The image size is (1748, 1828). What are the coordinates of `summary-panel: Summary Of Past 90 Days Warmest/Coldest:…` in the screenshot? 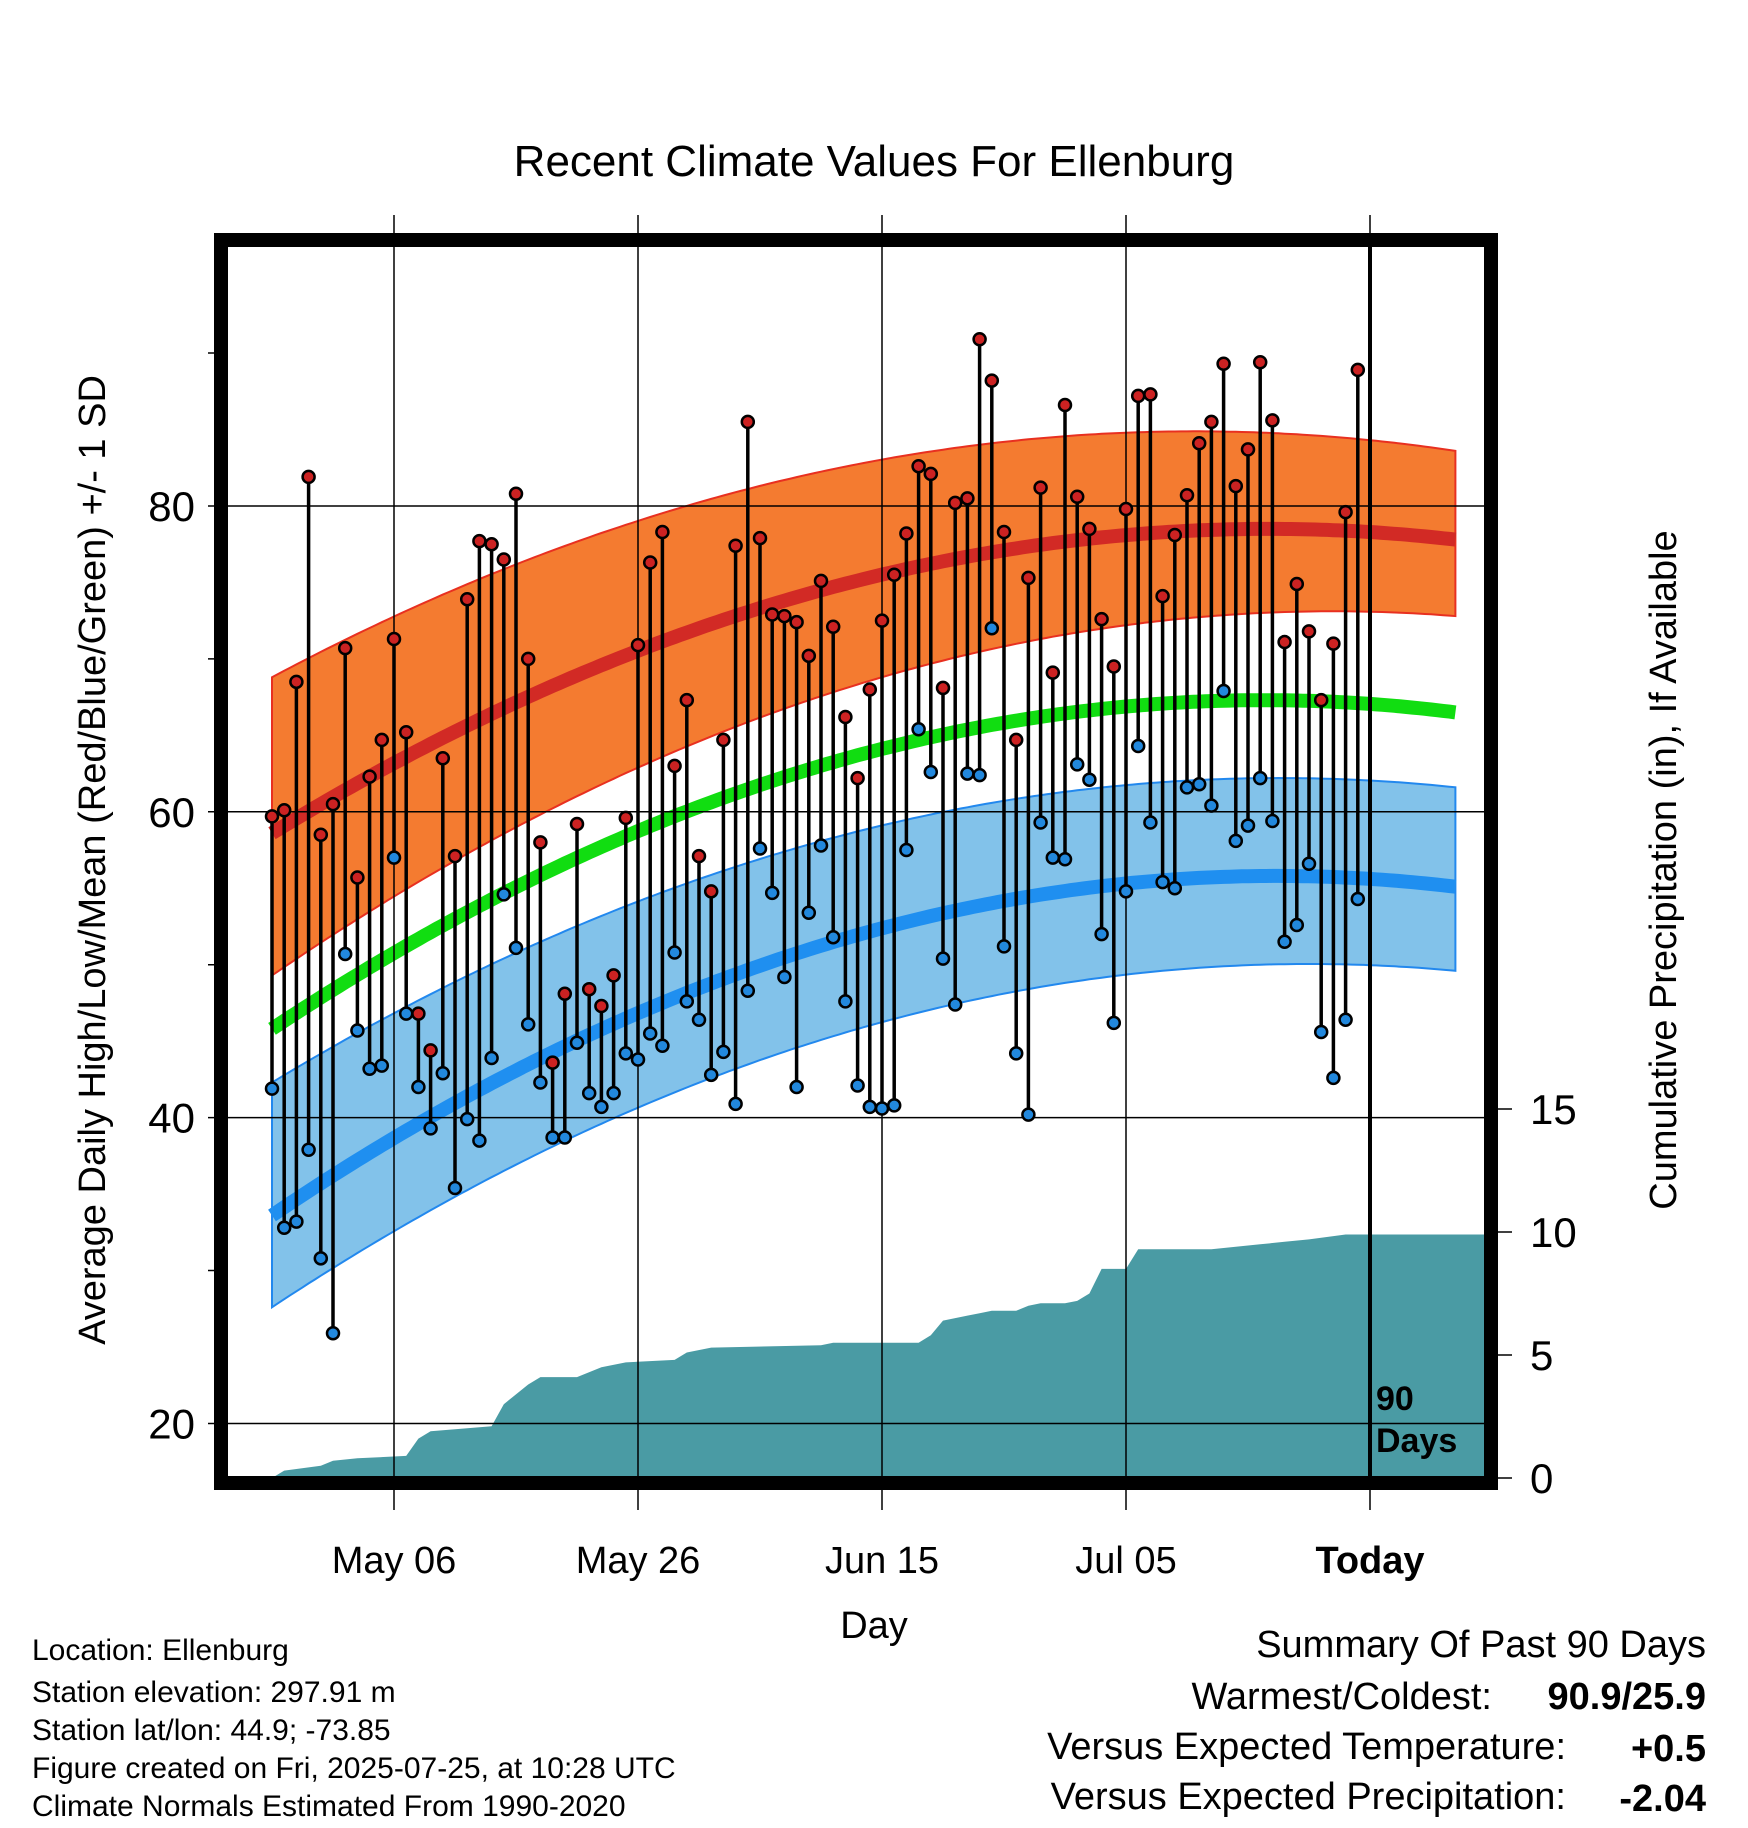 It's located at (1376, 1722).